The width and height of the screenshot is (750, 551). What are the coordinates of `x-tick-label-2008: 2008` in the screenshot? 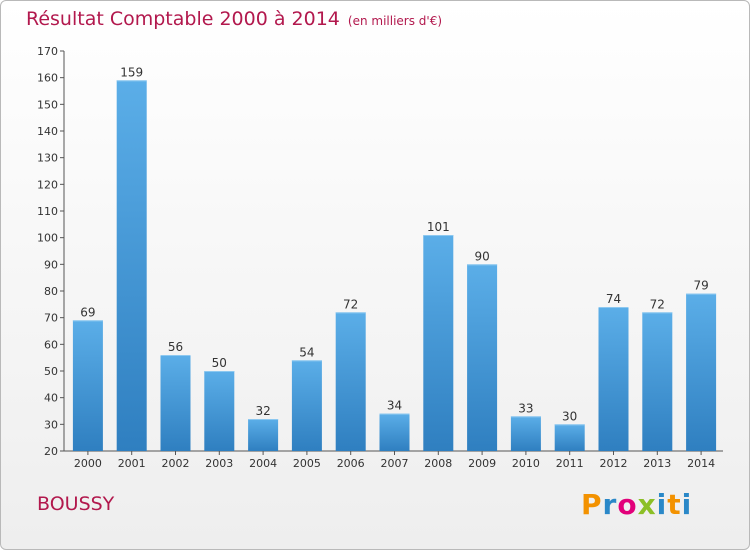 It's located at (438, 463).